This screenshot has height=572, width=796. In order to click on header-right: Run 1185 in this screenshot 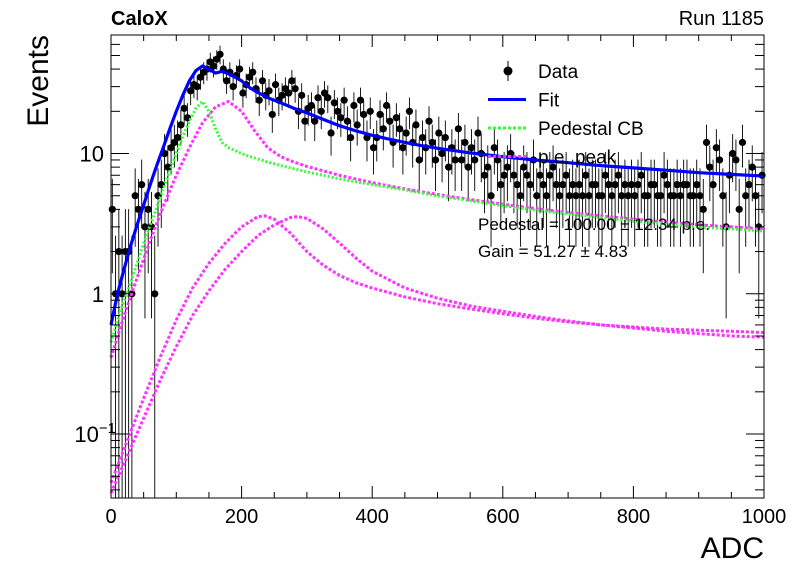, I will do `click(721, 19)`.